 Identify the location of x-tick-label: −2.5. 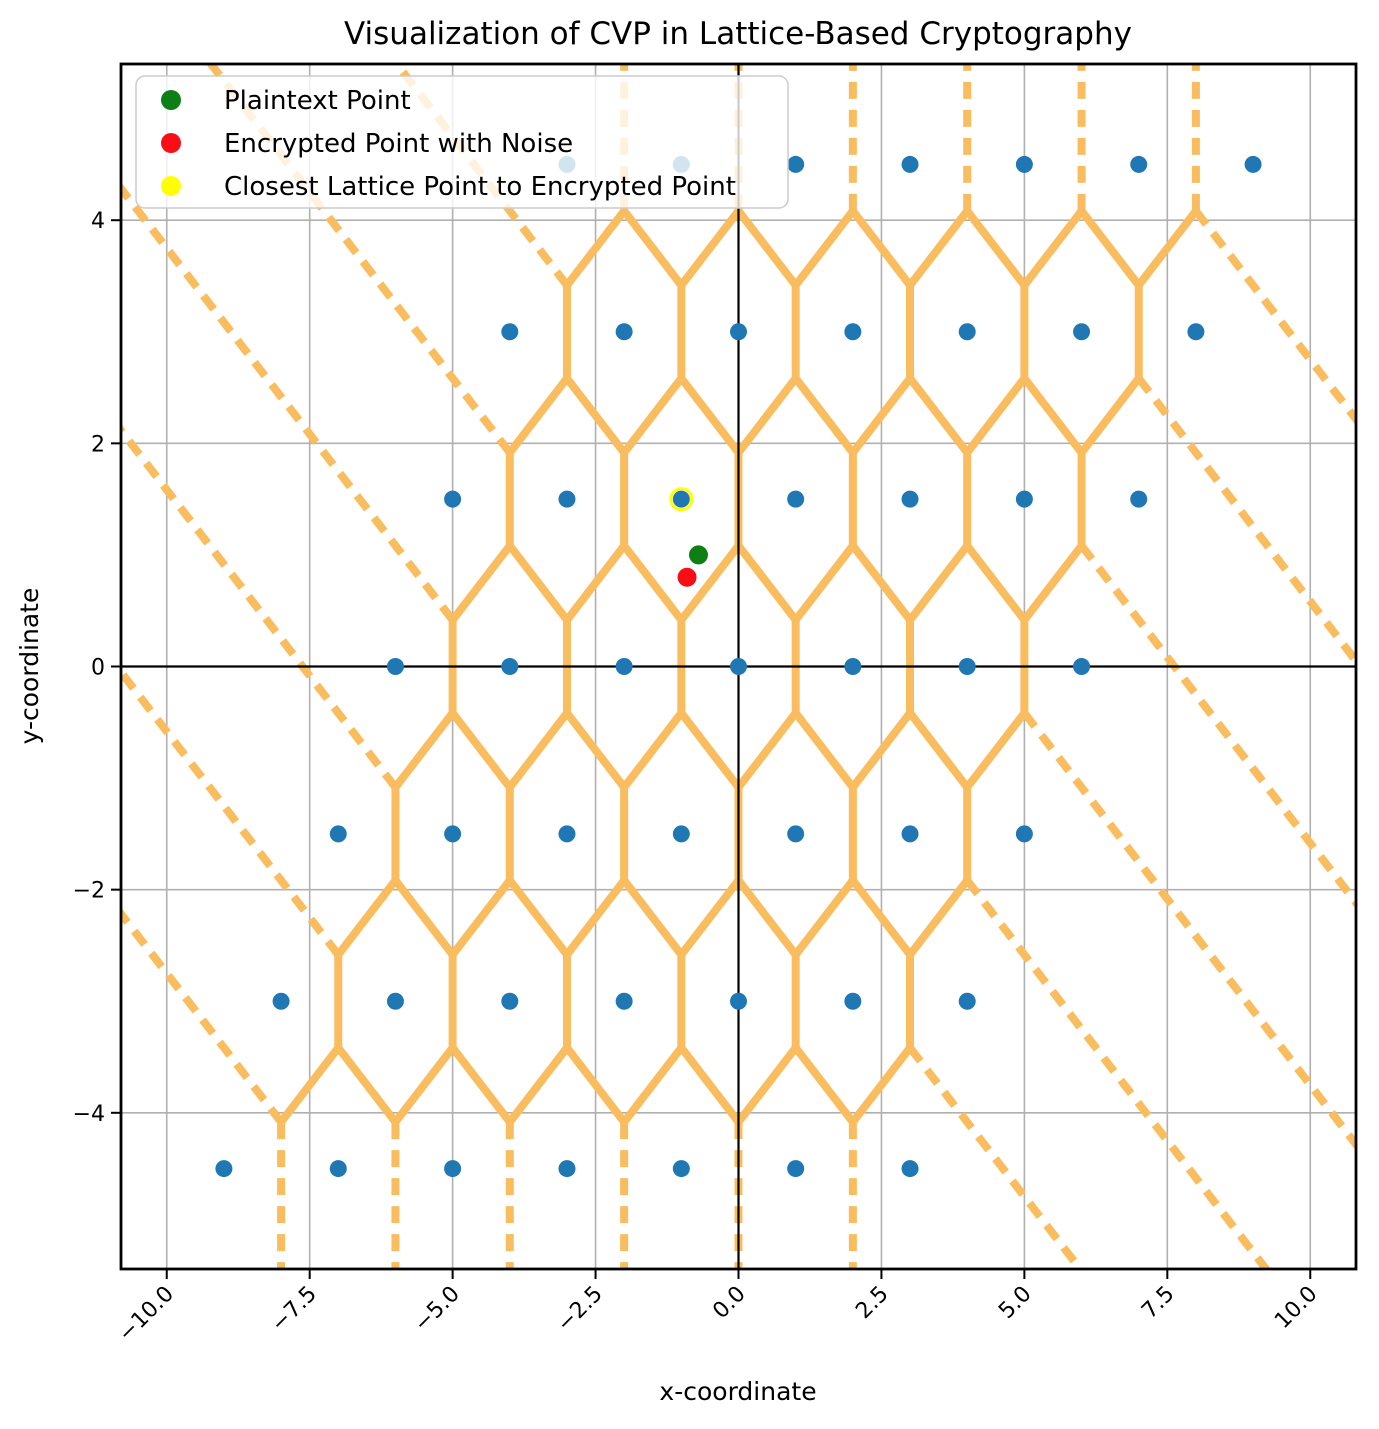
(579, 1309).